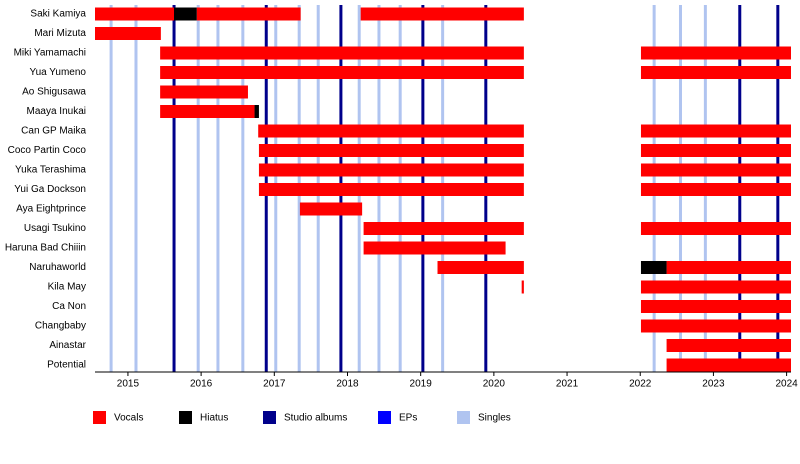 The image size is (800, 464). I want to click on member-label: Ainastar, so click(67, 345).